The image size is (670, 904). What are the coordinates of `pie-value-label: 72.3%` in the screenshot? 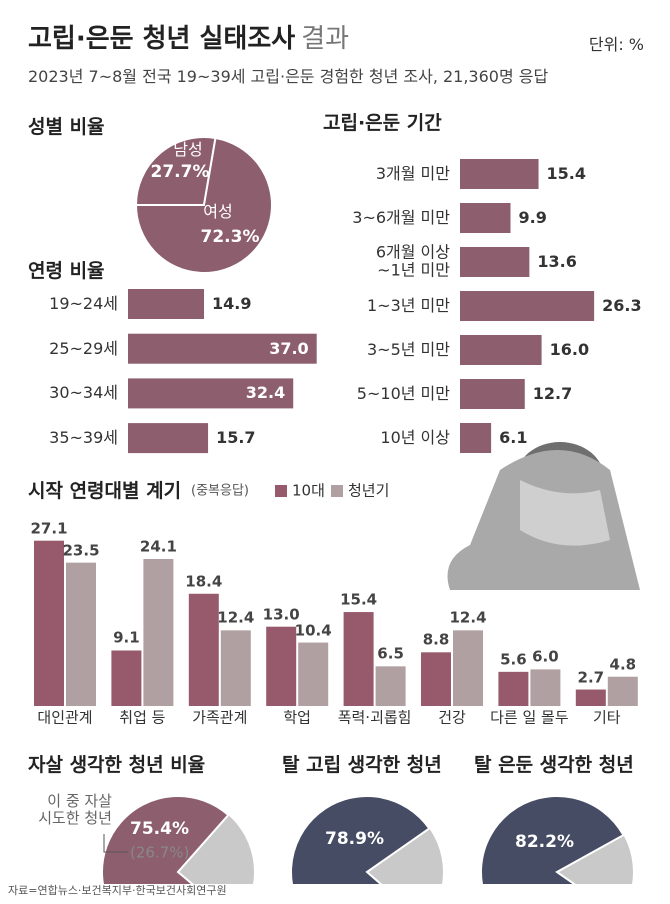 It's located at (230, 237).